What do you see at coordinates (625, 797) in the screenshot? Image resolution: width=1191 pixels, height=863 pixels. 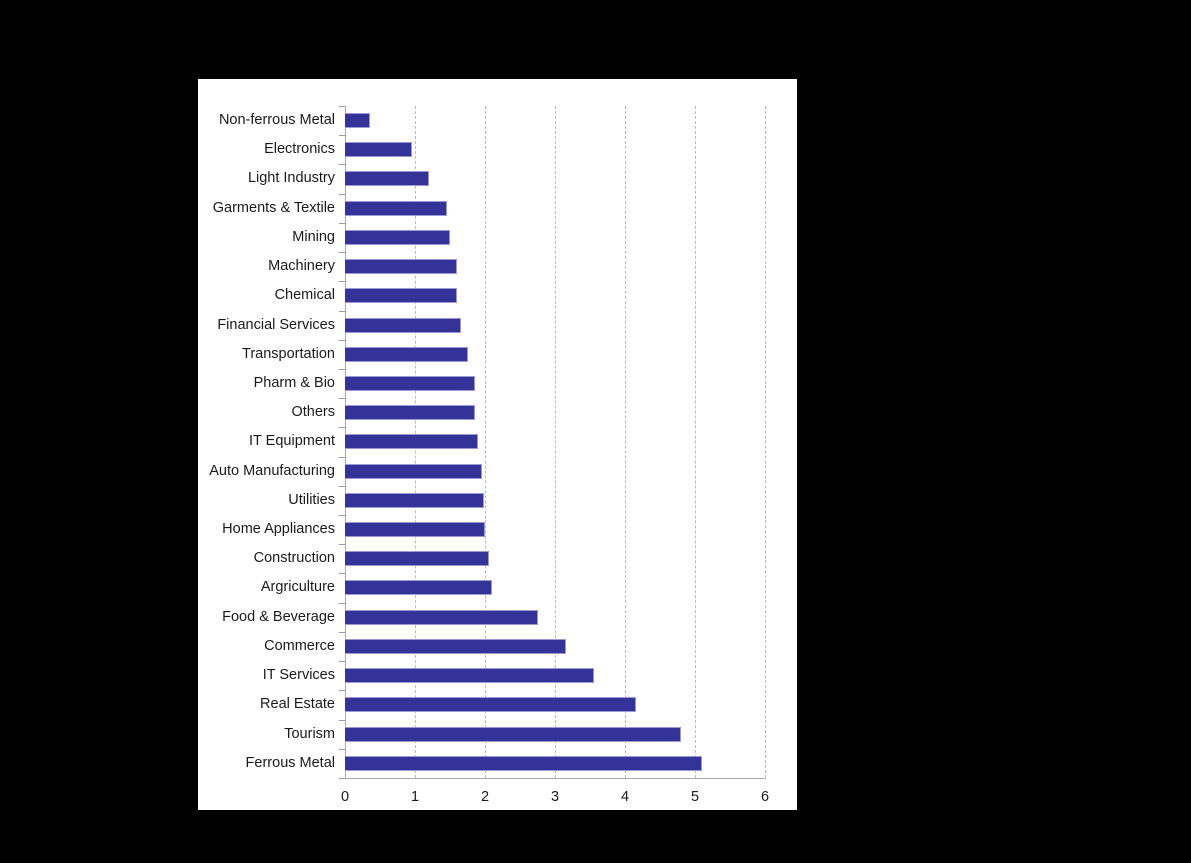 I see `x-axis-tick-label: 4` at bounding box center [625, 797].